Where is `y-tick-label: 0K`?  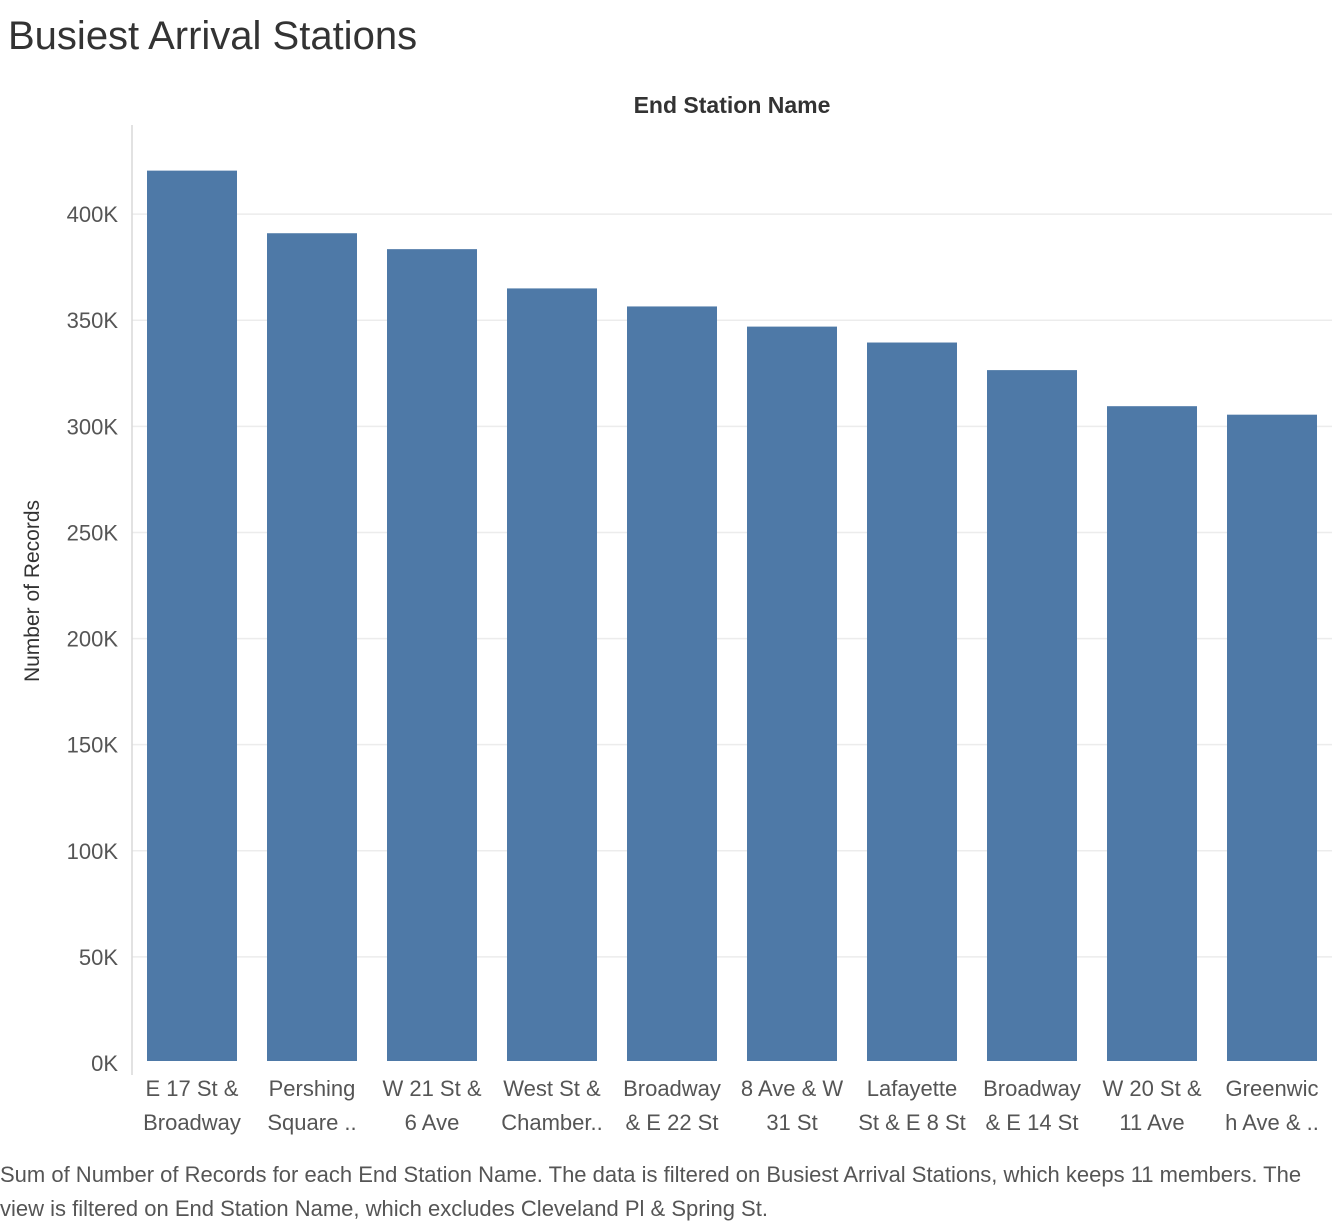
y-tick-label: 0K is located at coordinates (104, 1063).